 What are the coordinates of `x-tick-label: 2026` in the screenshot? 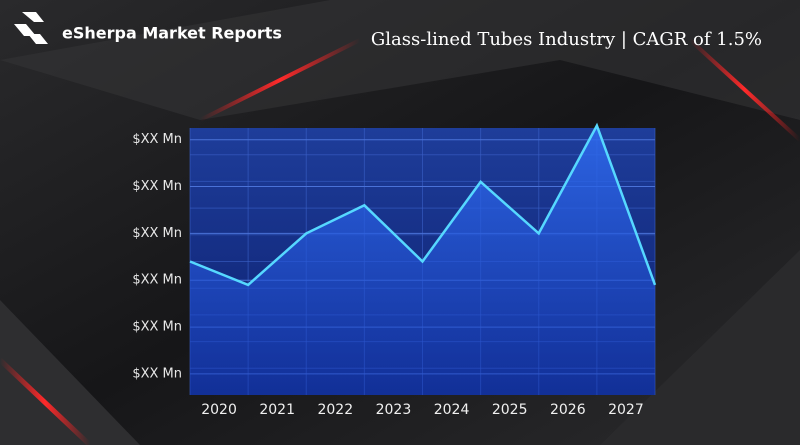 It's located at (568, 410).